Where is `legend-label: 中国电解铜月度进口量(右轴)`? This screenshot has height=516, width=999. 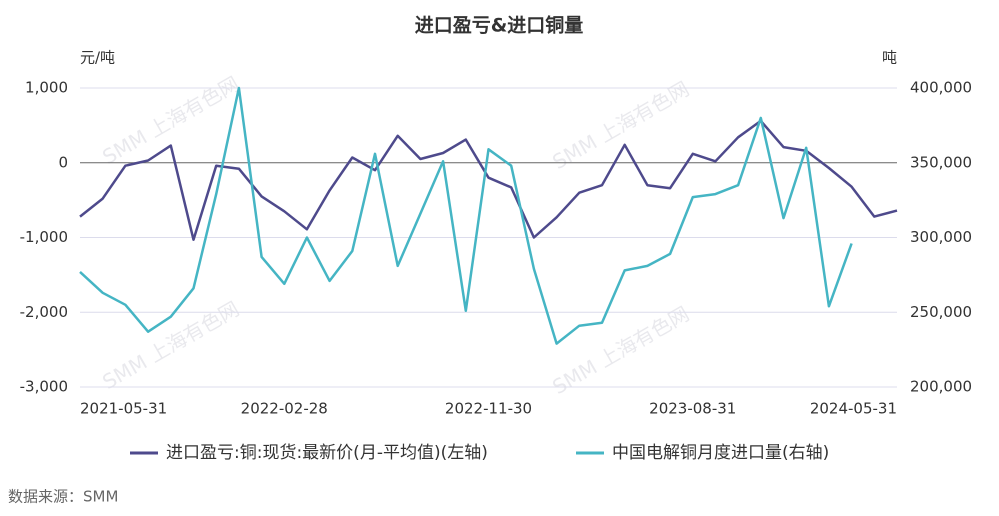
legend-label: 中国电解铜月度进口量(右轴) is located at coordinates (720, 453).